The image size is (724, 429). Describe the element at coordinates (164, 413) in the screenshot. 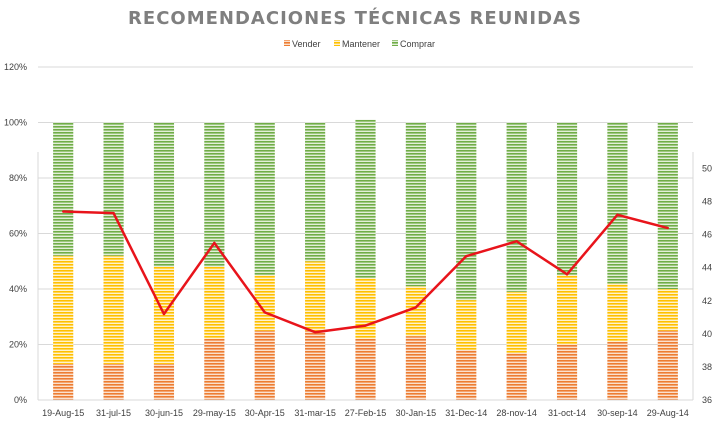

I see `x-tick-label: 30-jun-15` at that location.